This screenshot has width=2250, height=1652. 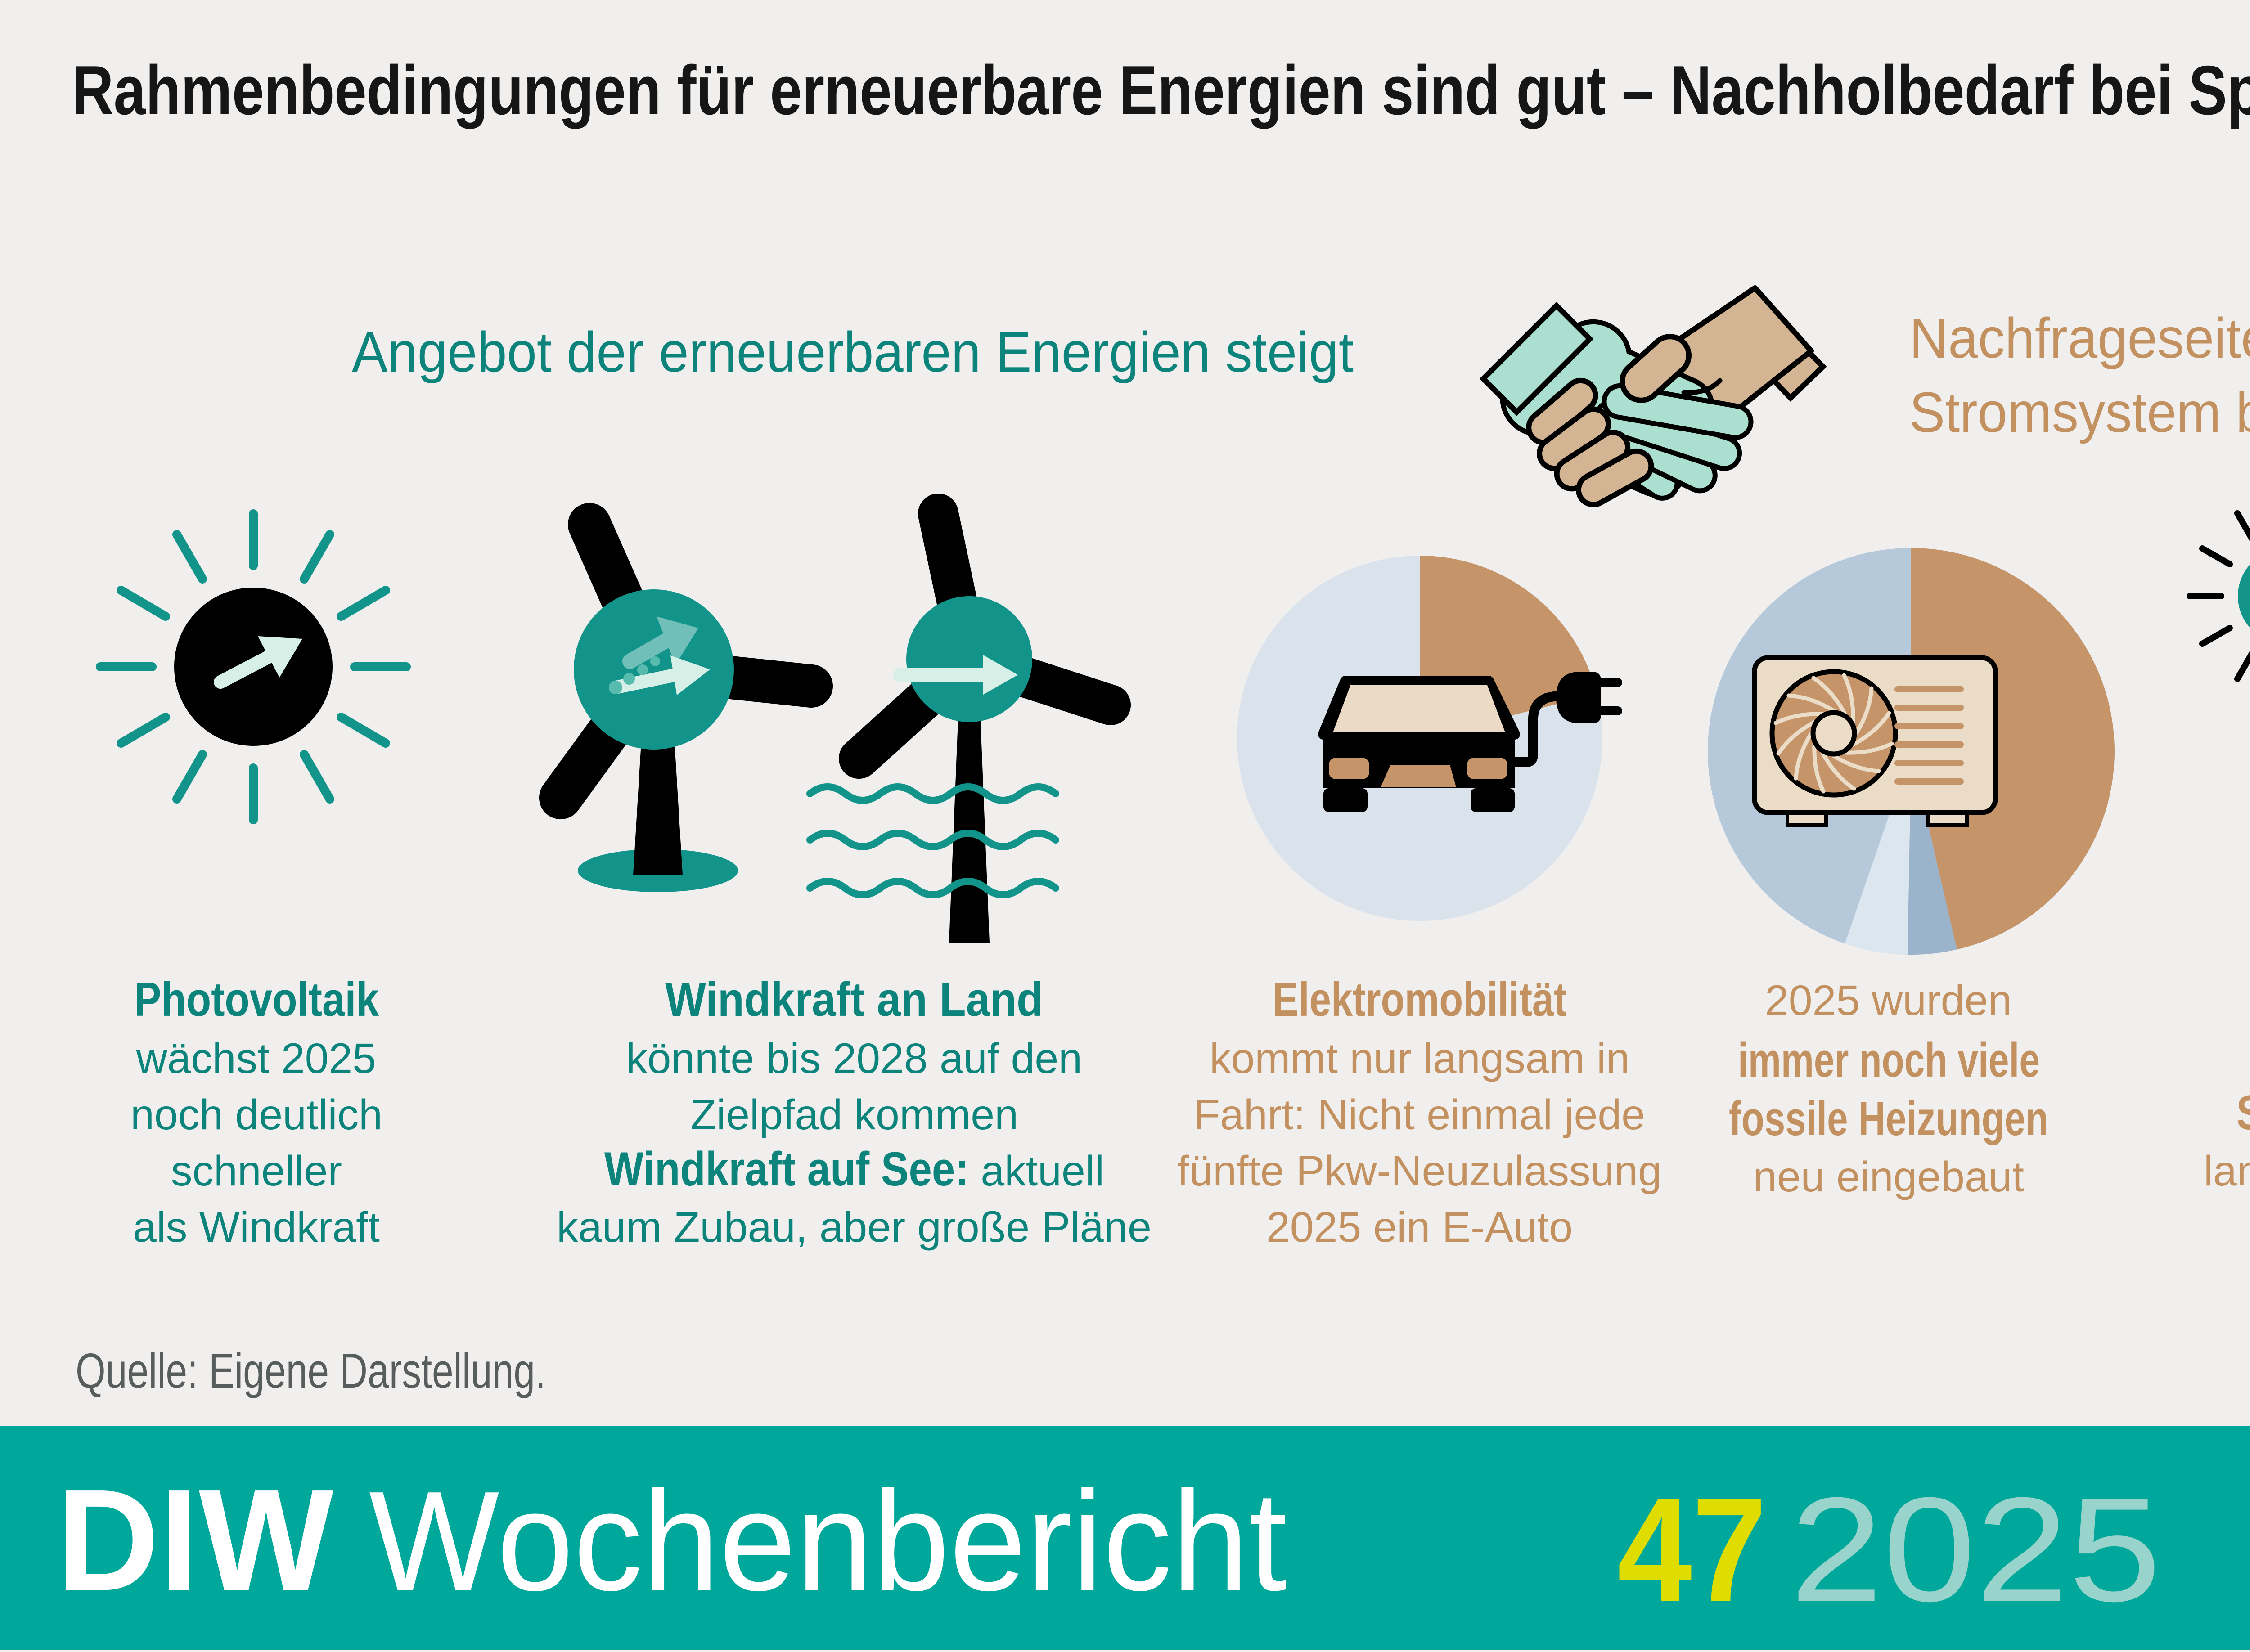 What do you see at coordinates (1420, 1171) in the screenshot?
I see `svg-text: fünfte Pkw-Neuzulassung` at bounding box center [1420, 1171].